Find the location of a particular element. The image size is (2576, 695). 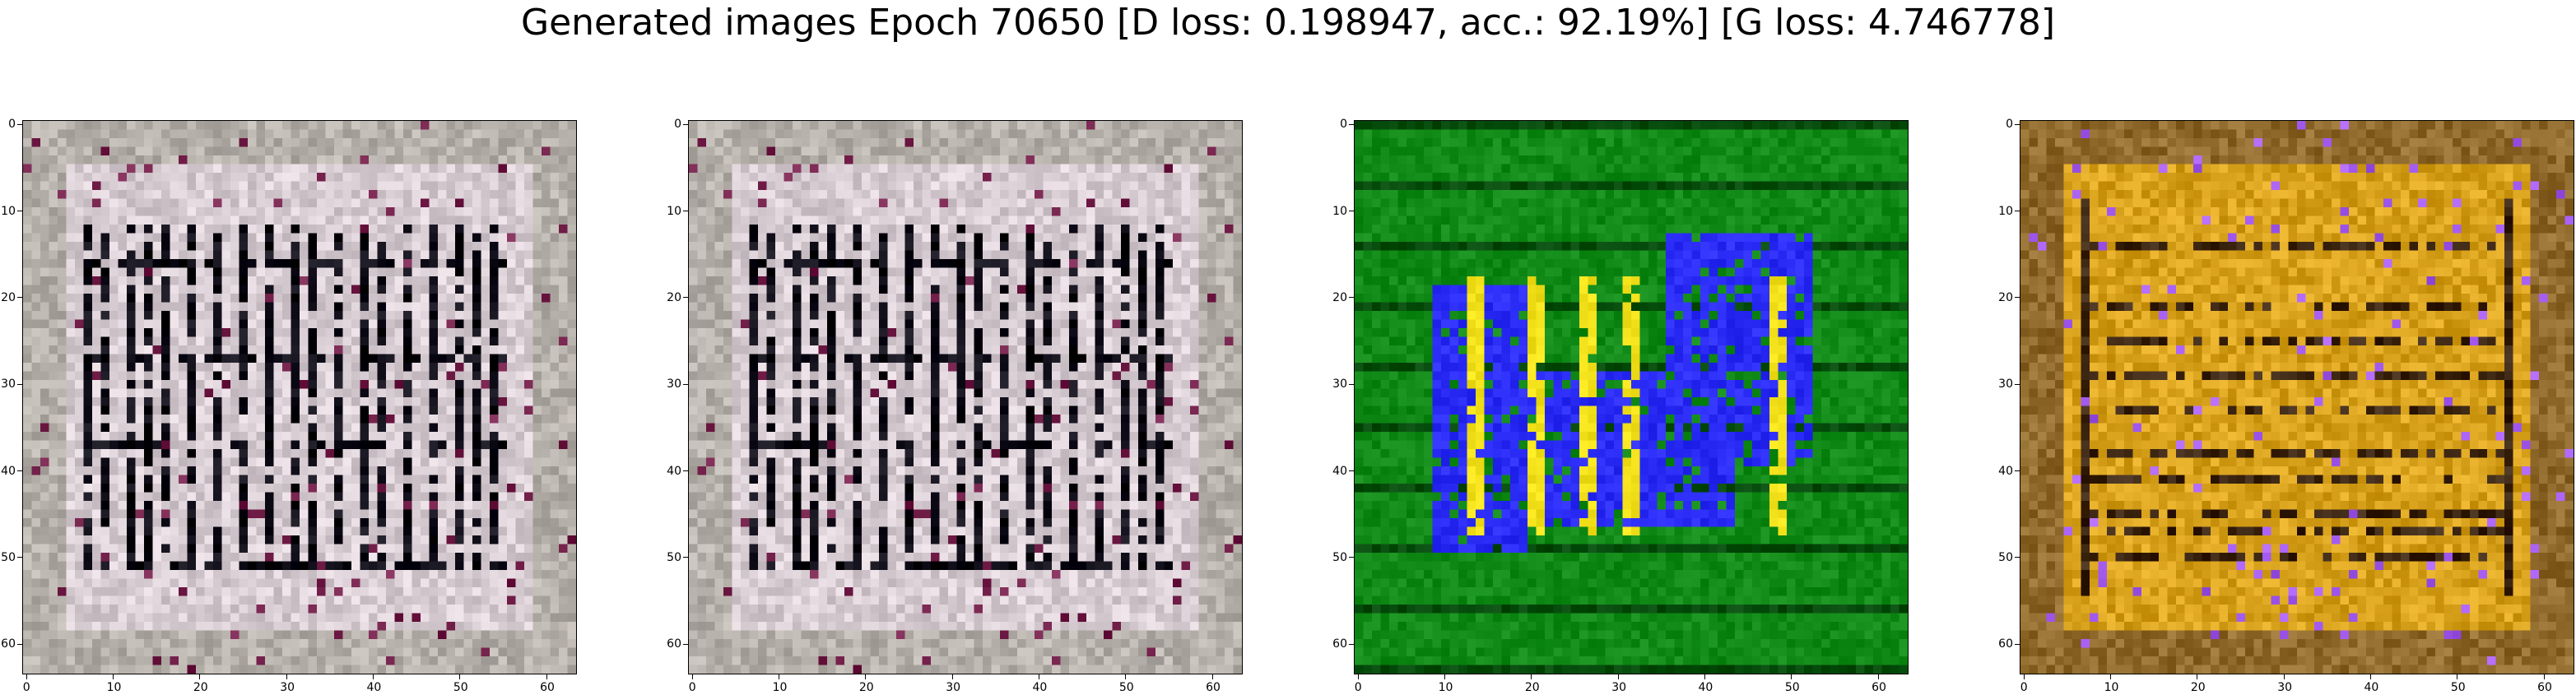

subplot-4-ytick-label: 30 is located at coordinates (2005, 385).